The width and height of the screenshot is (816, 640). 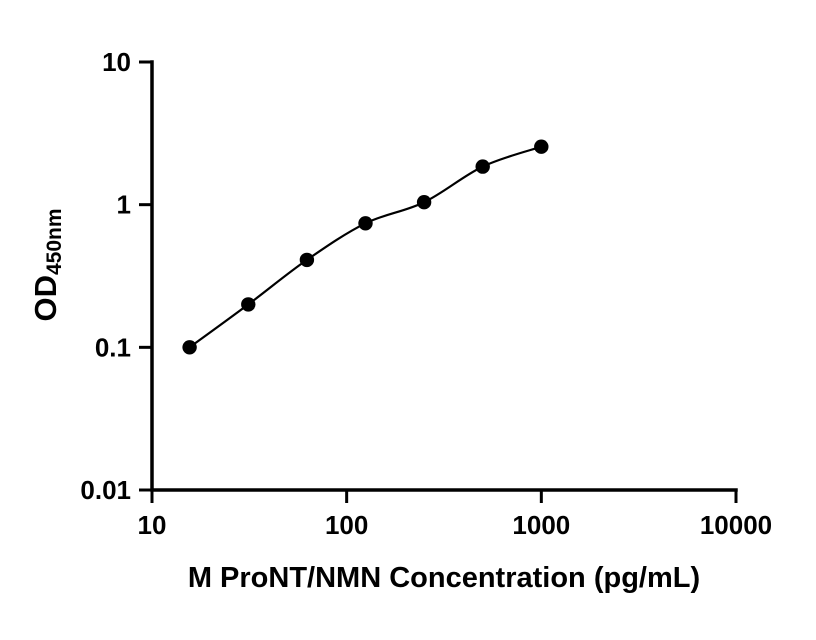 I want to click on x-tick-label: 1000, so click(x=541, y=525).